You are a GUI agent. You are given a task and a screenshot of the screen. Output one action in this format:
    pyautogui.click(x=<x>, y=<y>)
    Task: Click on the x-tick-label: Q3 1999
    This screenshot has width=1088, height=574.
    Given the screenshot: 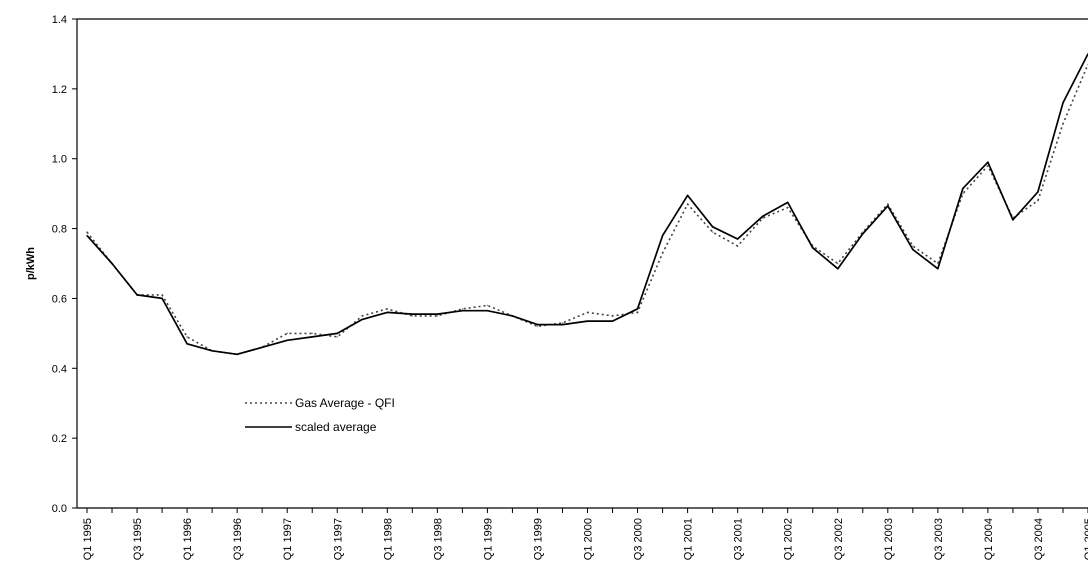 What is the action you would take?
    pyautogui.click(x=538, y=539)
    